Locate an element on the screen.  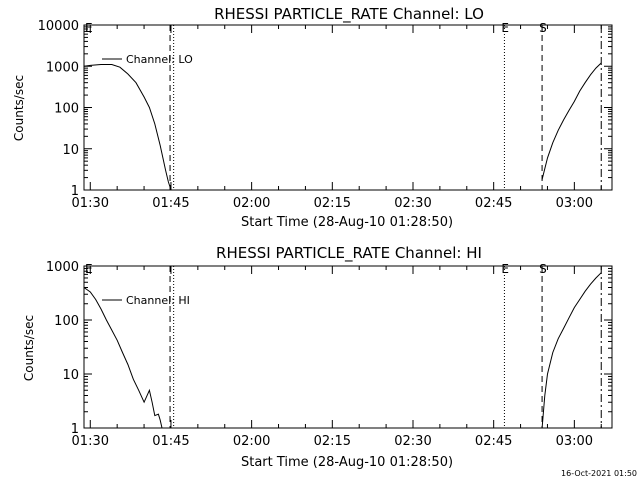
footer-timestamp: 16-Oct-2021 01:50 is located at coordinates (599, 473).